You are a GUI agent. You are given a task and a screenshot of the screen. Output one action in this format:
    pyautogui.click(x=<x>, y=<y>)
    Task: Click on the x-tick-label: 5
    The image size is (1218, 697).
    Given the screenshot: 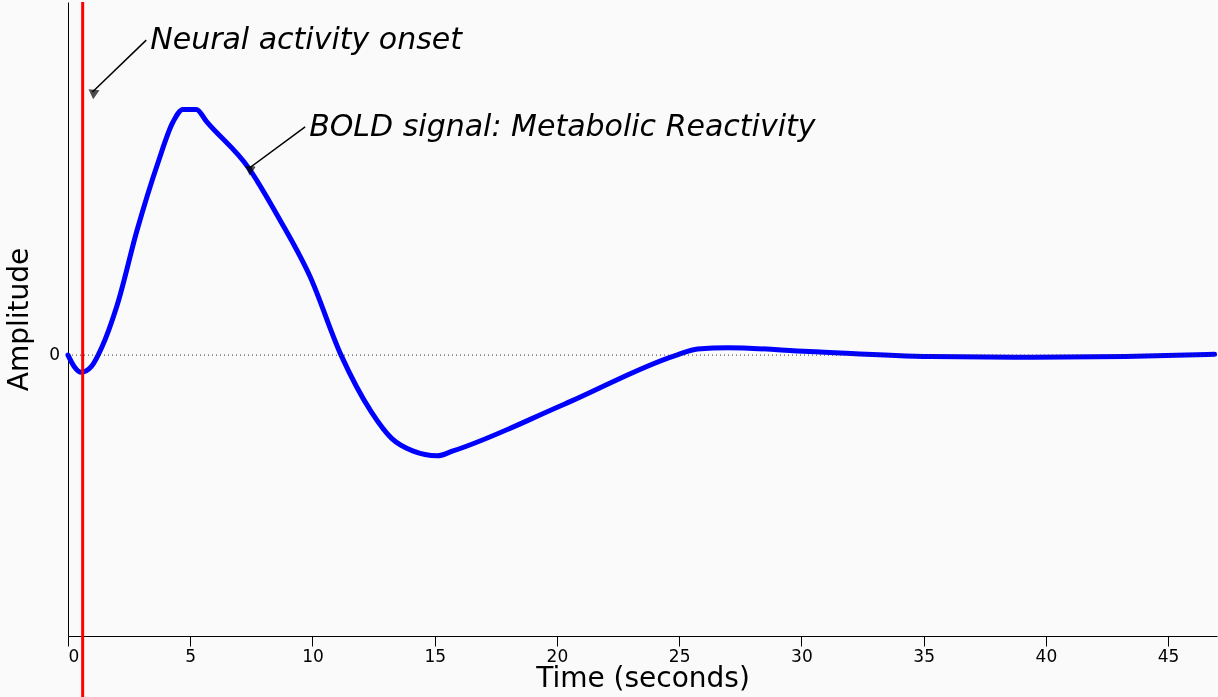 What is the action you would take?
    pyautogui.click(x=191, y=655)
    